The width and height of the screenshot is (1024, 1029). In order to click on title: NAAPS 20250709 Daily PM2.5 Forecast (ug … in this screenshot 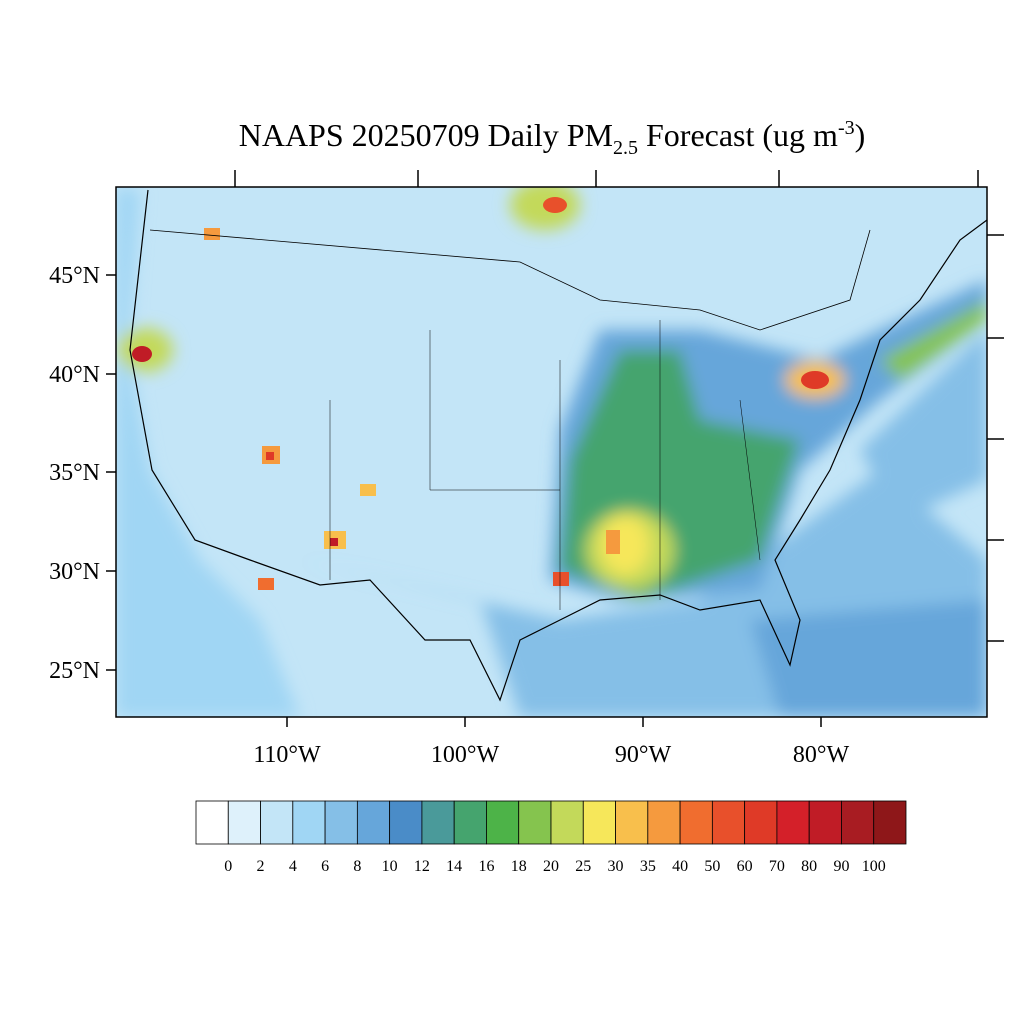, I will do `click(552, 138)`.